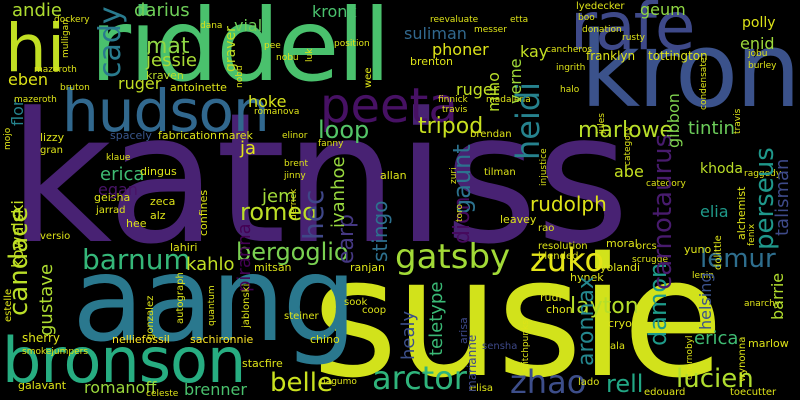 This screenshot has height=400, width=800. Describe the element at coordinates (551, 297) in the screenshot. I see `word-rudi: rudi` at that location.